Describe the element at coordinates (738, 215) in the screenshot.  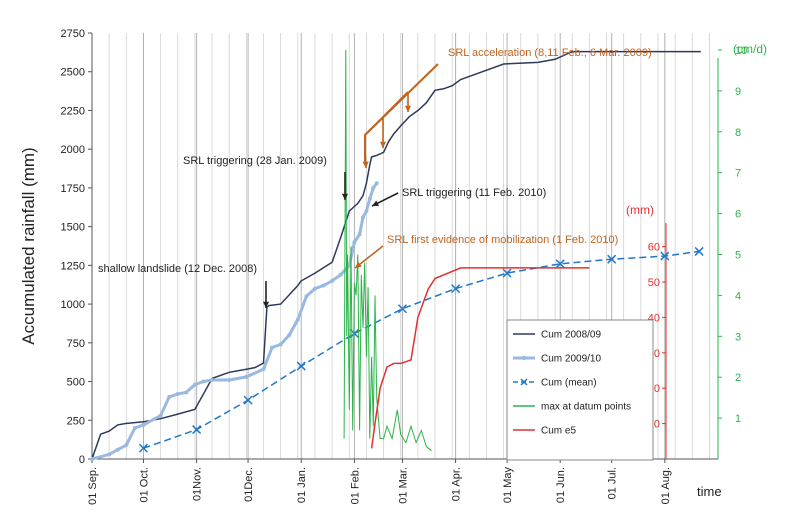
I see `cm-tick-label: 6` at that location.